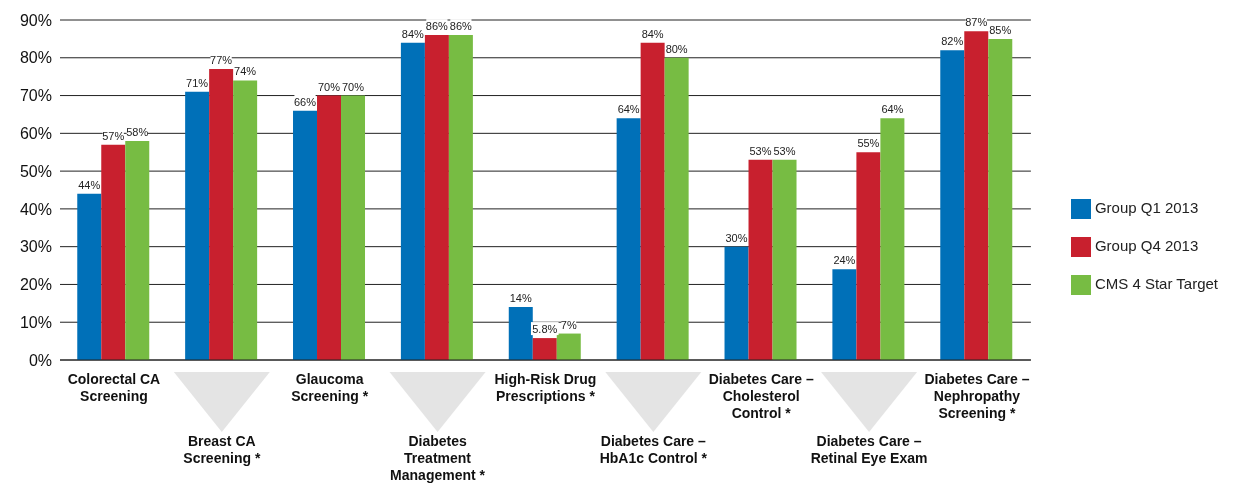 The image size is (1249, 494). Describe the element at coordinates (736, 237) in the screenshot. I see `data-label: 30%` at that location.